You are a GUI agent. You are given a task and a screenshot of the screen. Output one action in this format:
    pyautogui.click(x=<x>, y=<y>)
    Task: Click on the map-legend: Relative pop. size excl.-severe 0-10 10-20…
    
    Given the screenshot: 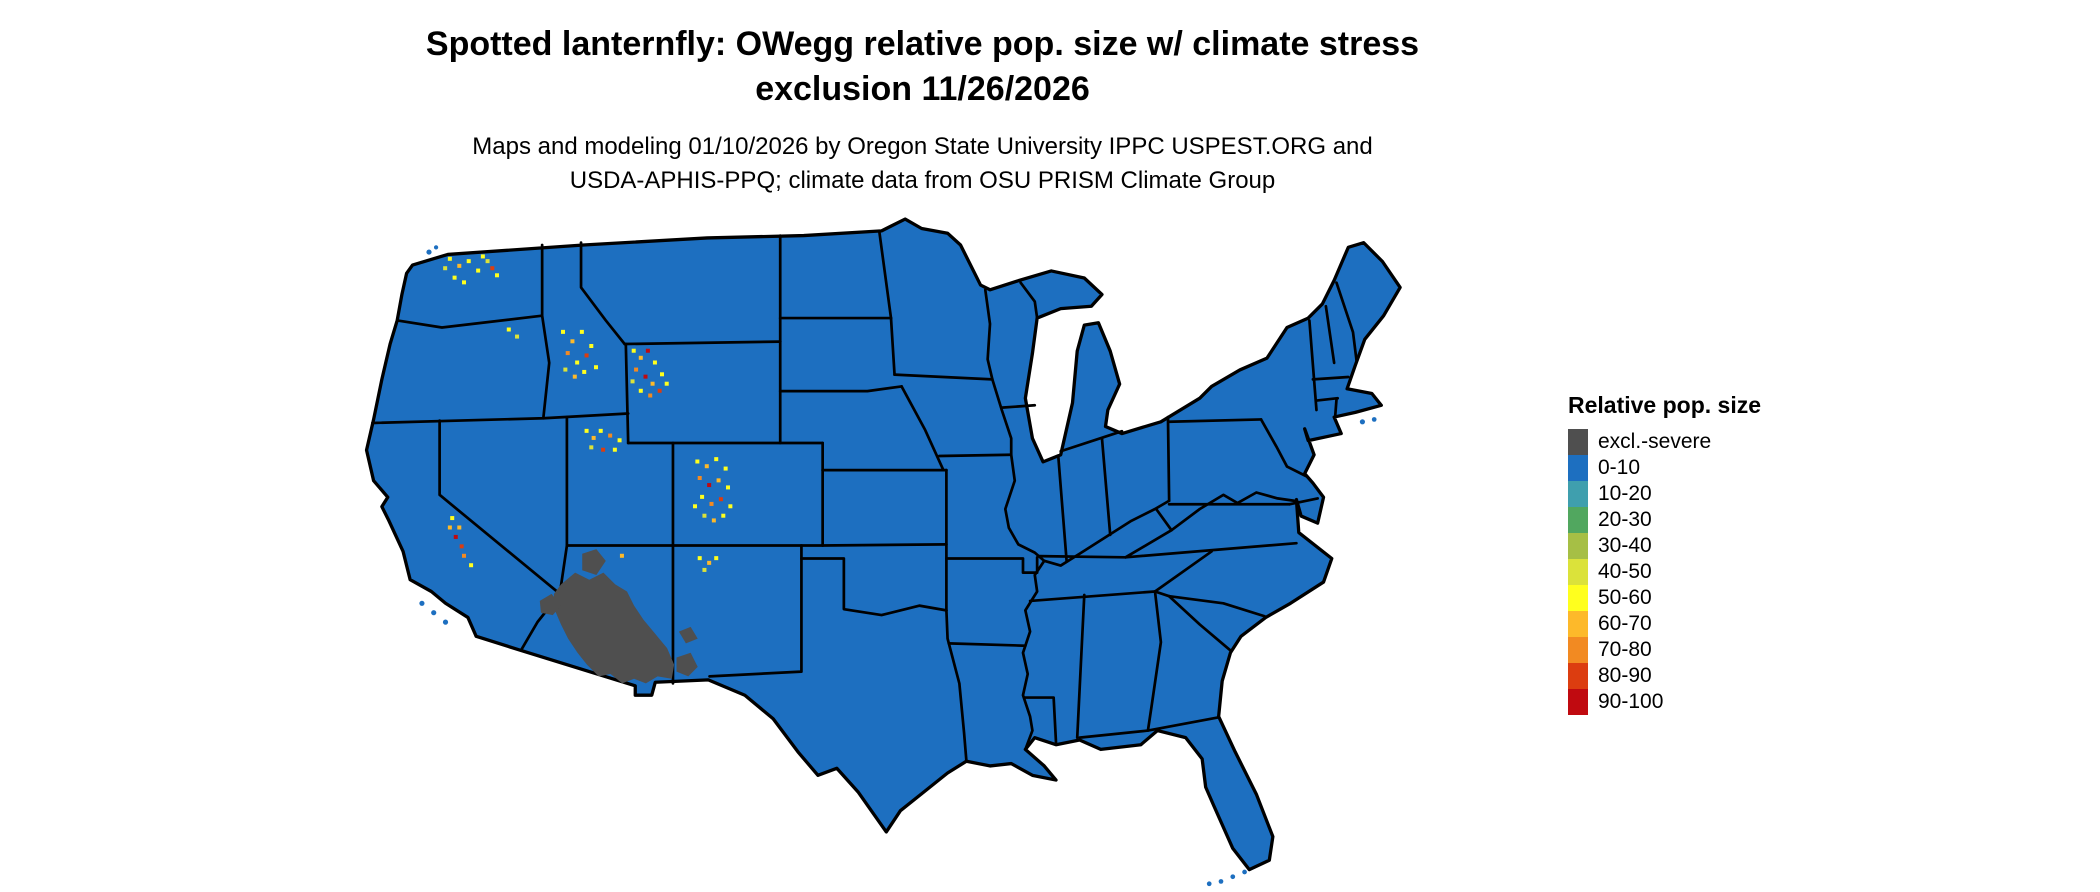 What is the action you would take?
    pyautogui.click(x=1664, y=553)
    